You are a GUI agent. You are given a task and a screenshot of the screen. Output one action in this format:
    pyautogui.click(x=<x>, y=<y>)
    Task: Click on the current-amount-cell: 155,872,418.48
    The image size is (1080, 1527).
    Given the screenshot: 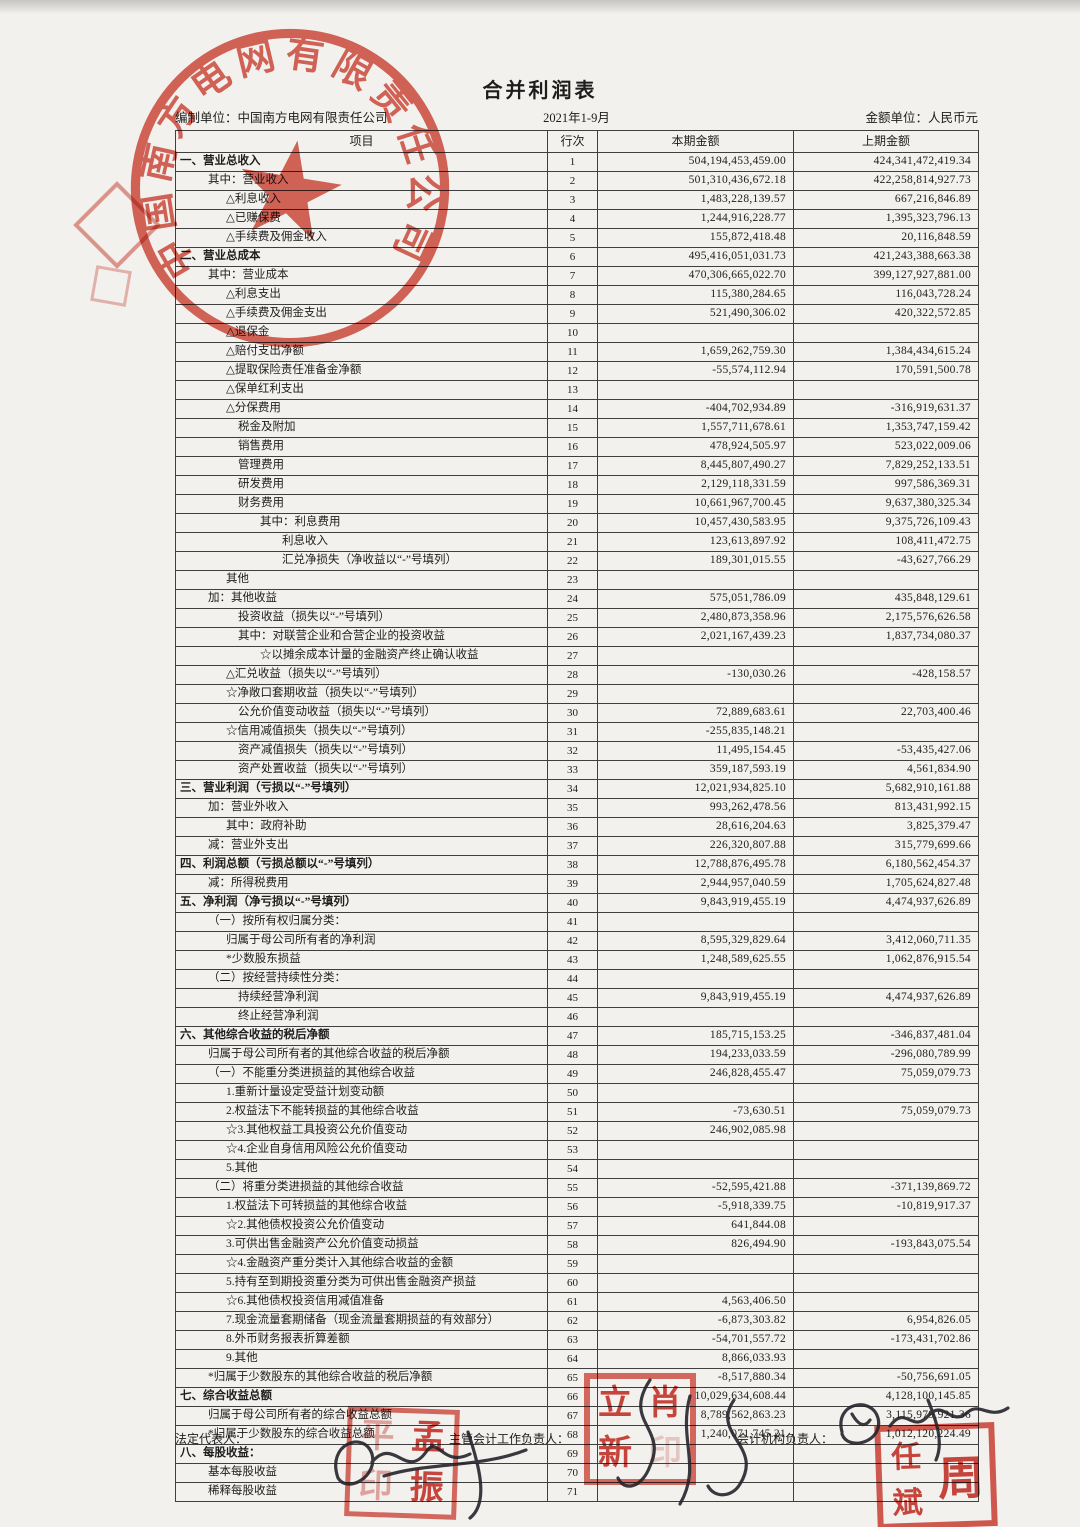 What is the action you would take?
    pyautogui.click(x=695, y=238)
    